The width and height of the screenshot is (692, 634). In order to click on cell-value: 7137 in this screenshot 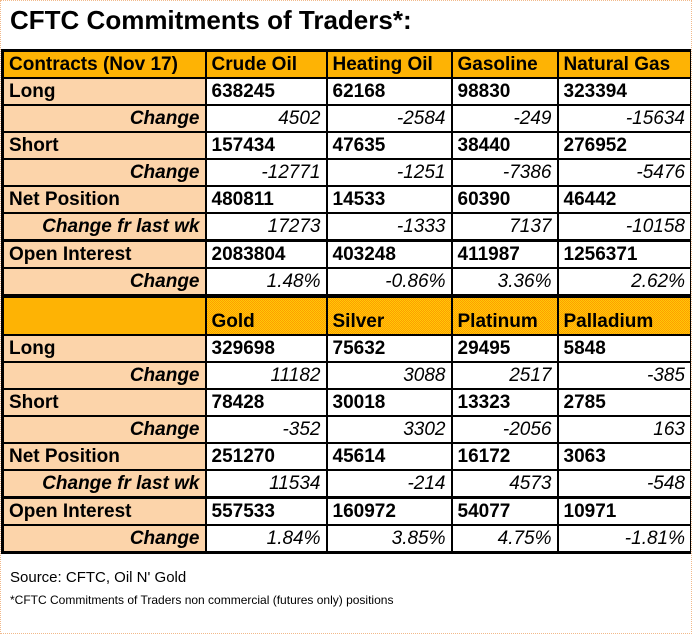, I will do `click(504, 227)`.